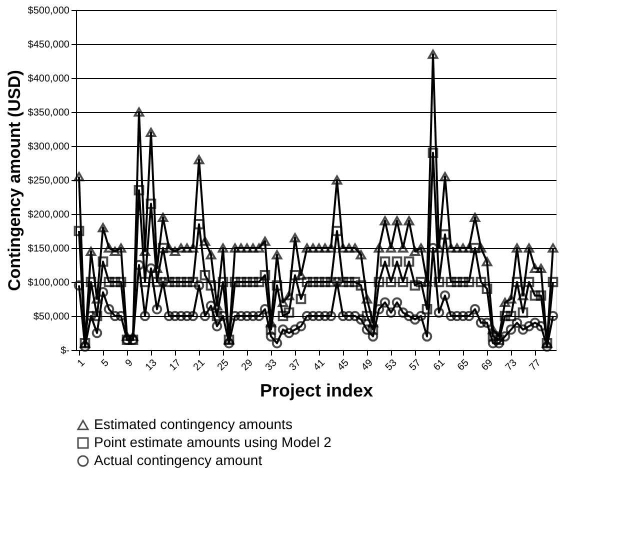  What do you see at coordinates (344, 365) in the screenshot?
I see `x-tick-label: 45` at bounding box center [344, 365].